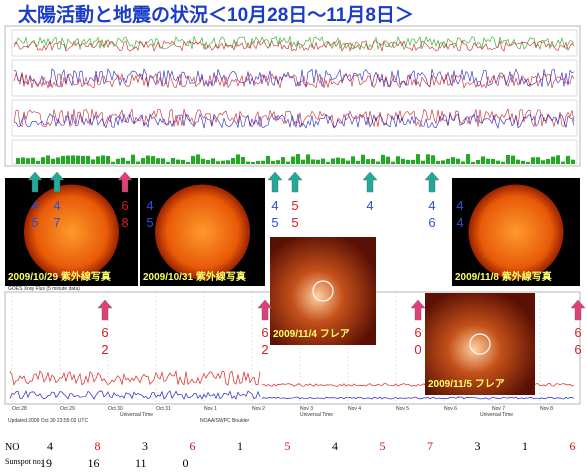  I want to click on date-label: Nov 7, so click(498, 409).